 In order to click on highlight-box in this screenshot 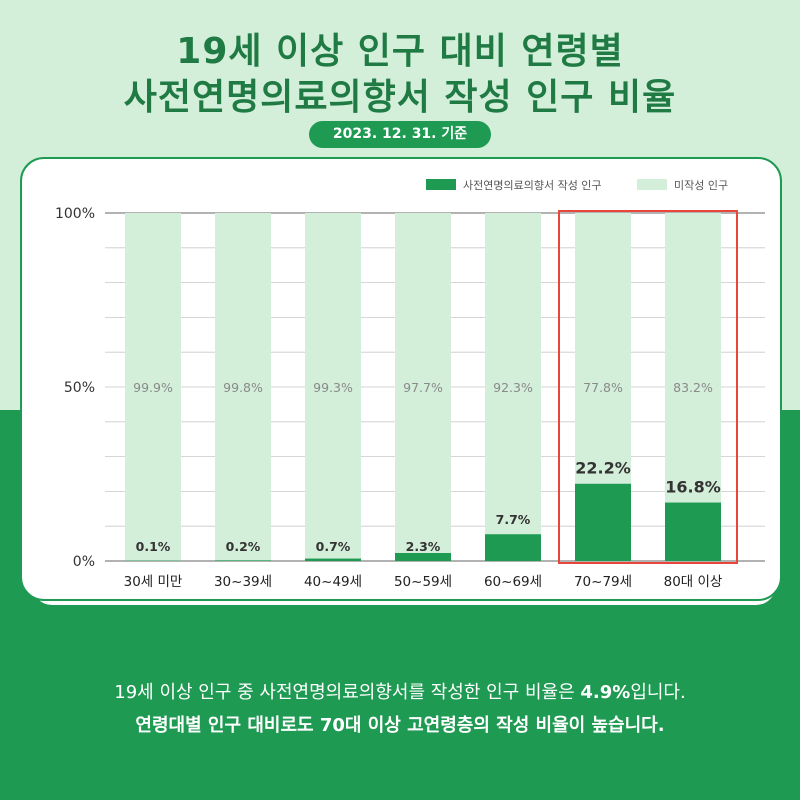, I will do `click(648, 387)`.